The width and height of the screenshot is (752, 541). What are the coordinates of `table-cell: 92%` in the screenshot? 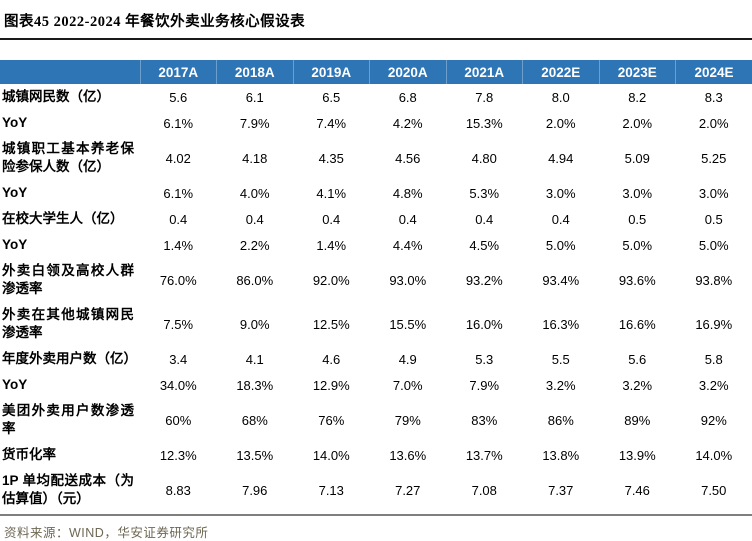 It's located at (714, 420).